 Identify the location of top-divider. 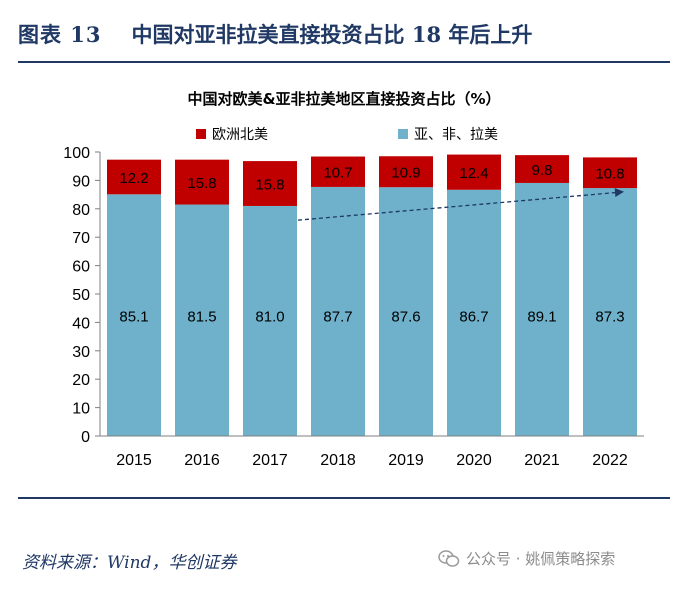
(344, 62).